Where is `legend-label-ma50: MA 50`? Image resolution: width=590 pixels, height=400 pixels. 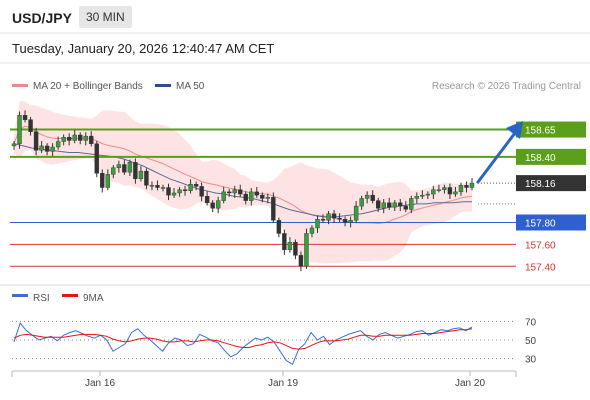
legend-label-ma50: MA 50 is located at coordinates (190, 86).